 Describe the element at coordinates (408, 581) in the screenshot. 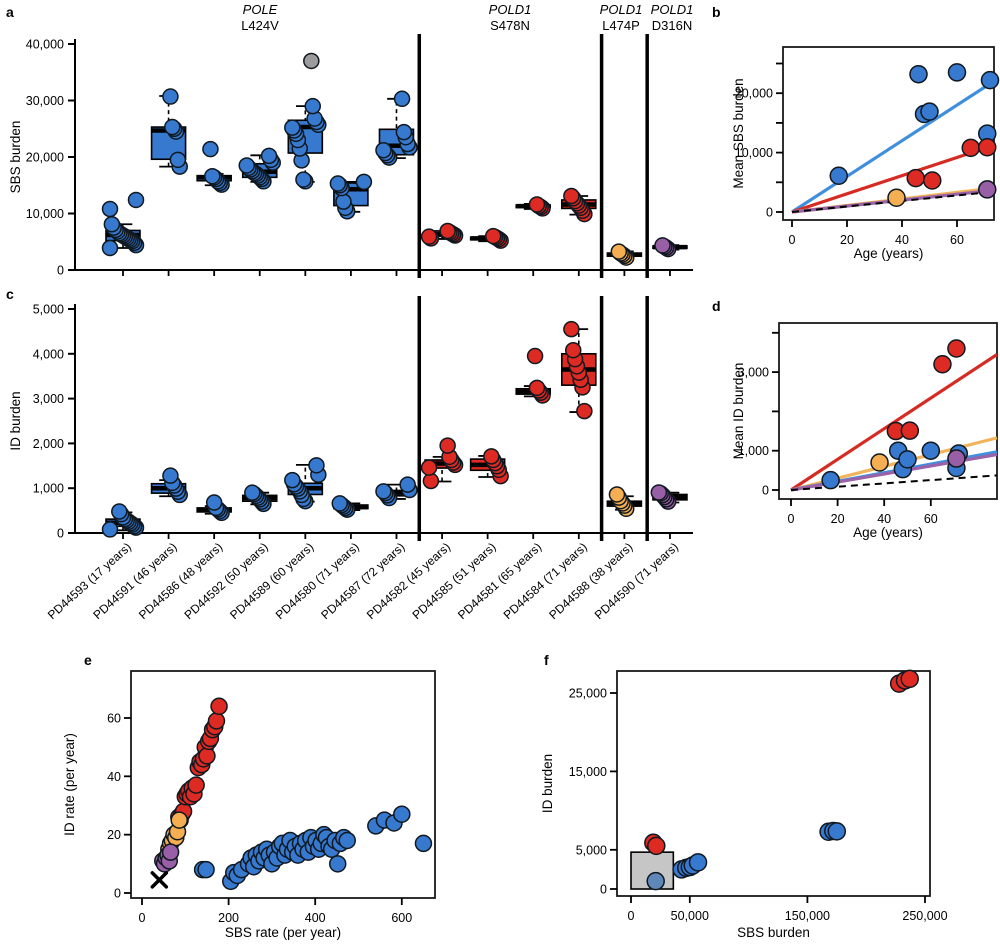

I see `patient-label: PD44582 (45 years)` at that location.